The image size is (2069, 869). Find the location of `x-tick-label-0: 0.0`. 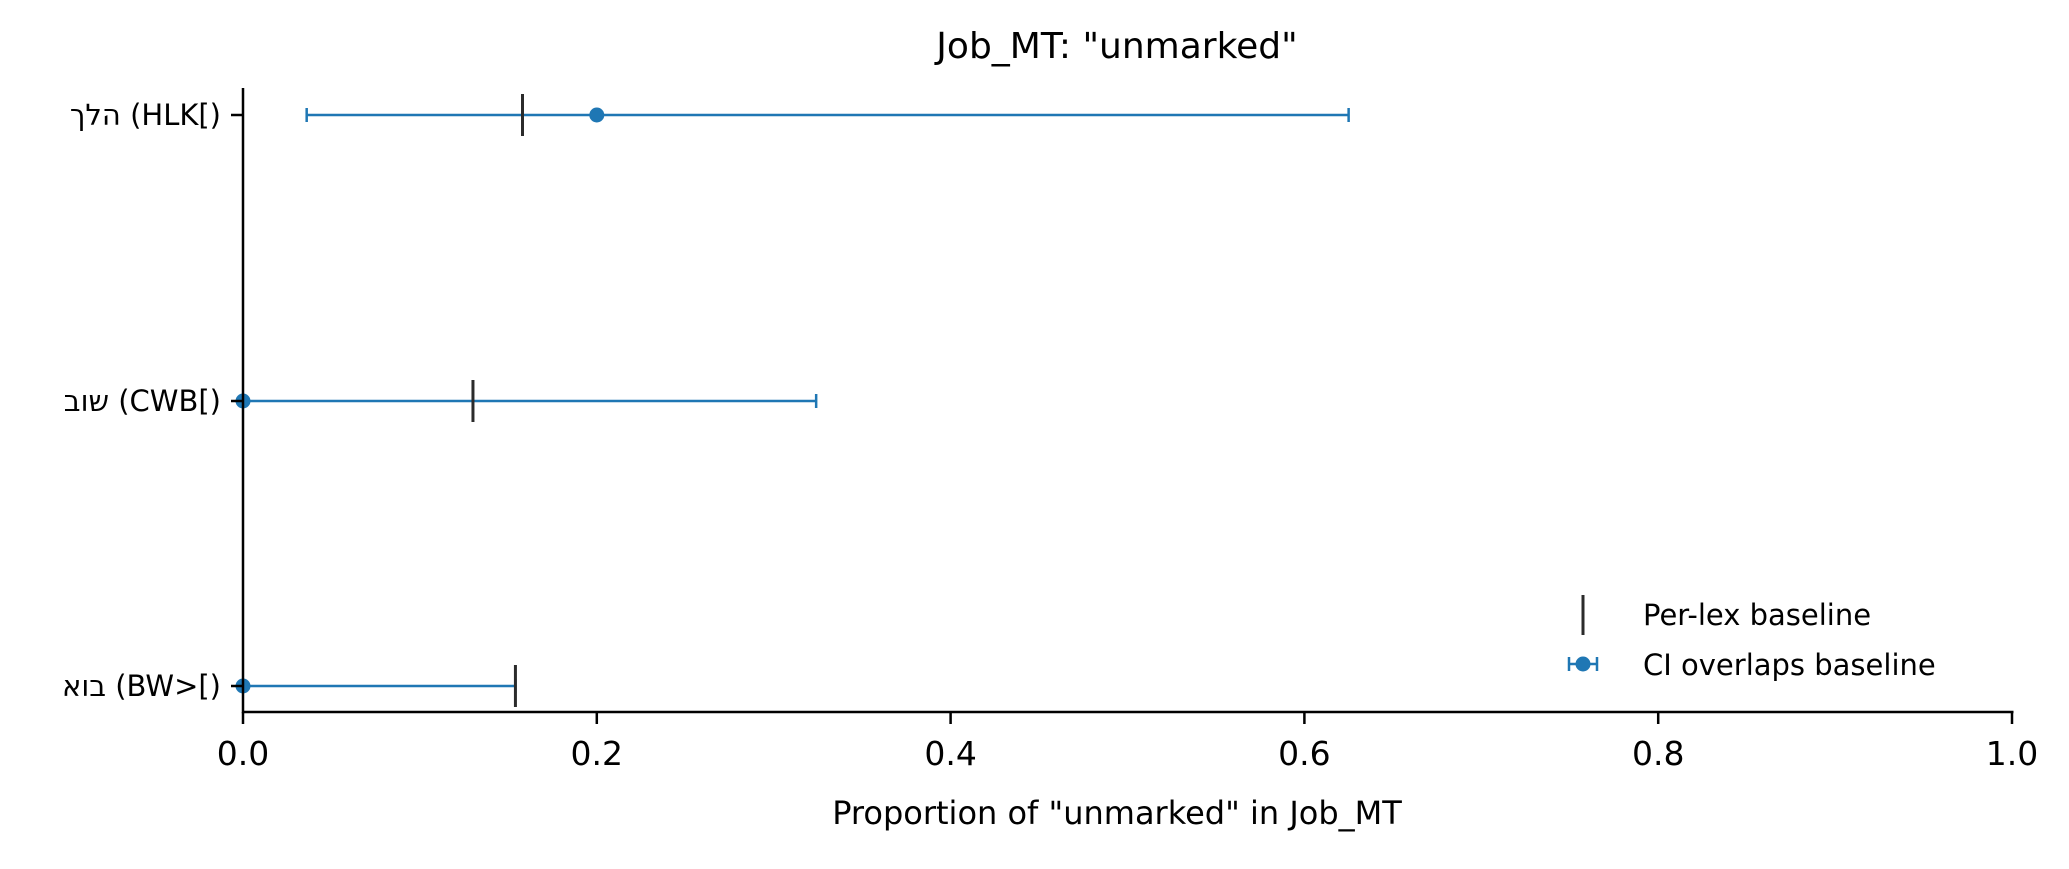

x-tick-label-0: 0.0 is located at coordinates (243, 753).